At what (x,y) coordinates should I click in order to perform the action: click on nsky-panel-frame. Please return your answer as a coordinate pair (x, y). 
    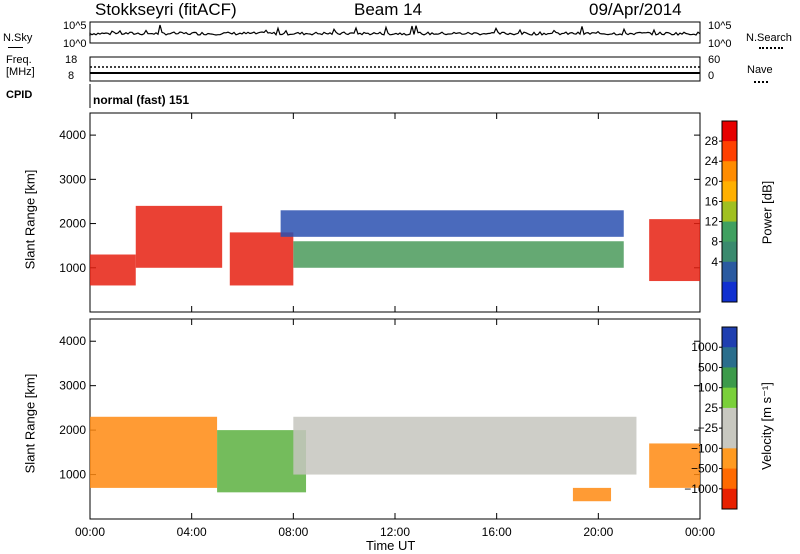
    Looking at the image, I should click on (395, 32).